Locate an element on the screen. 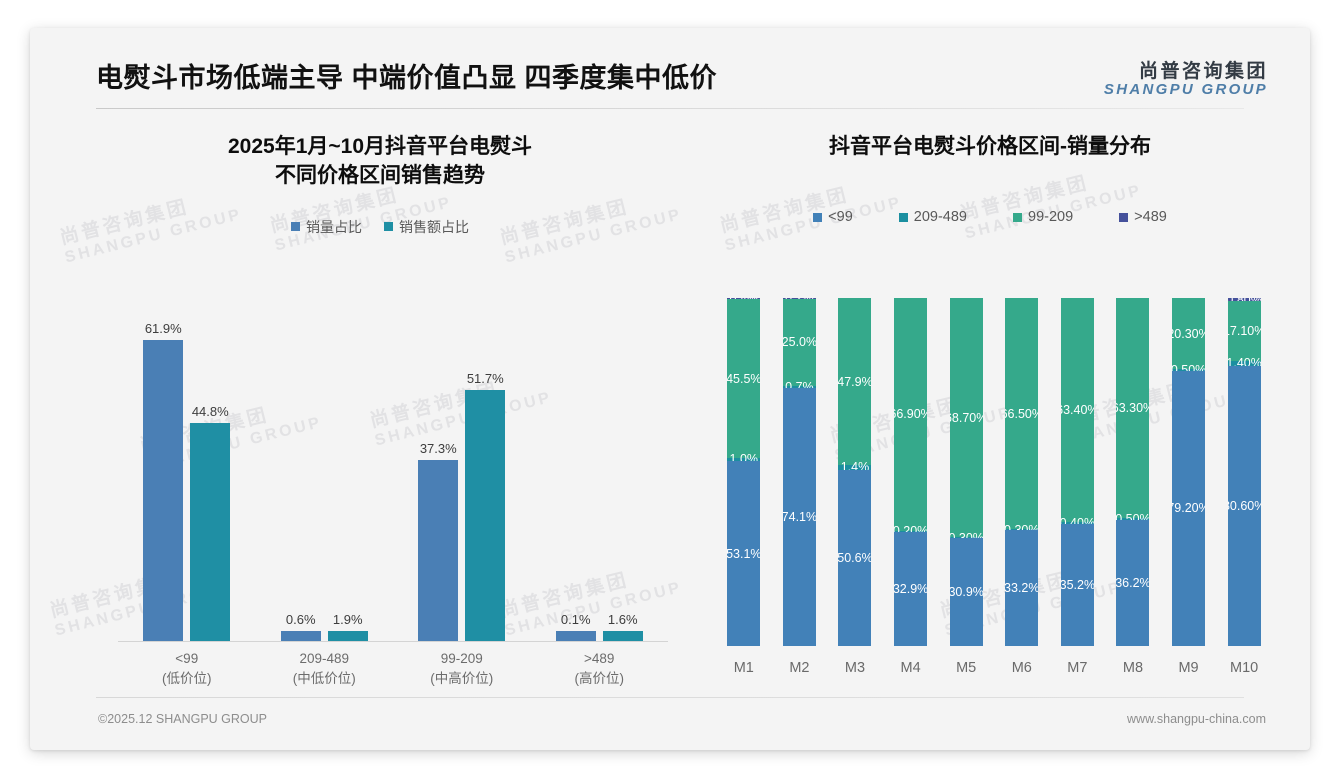  stack-segment: 68.70% is located at coordinates (966, 418).